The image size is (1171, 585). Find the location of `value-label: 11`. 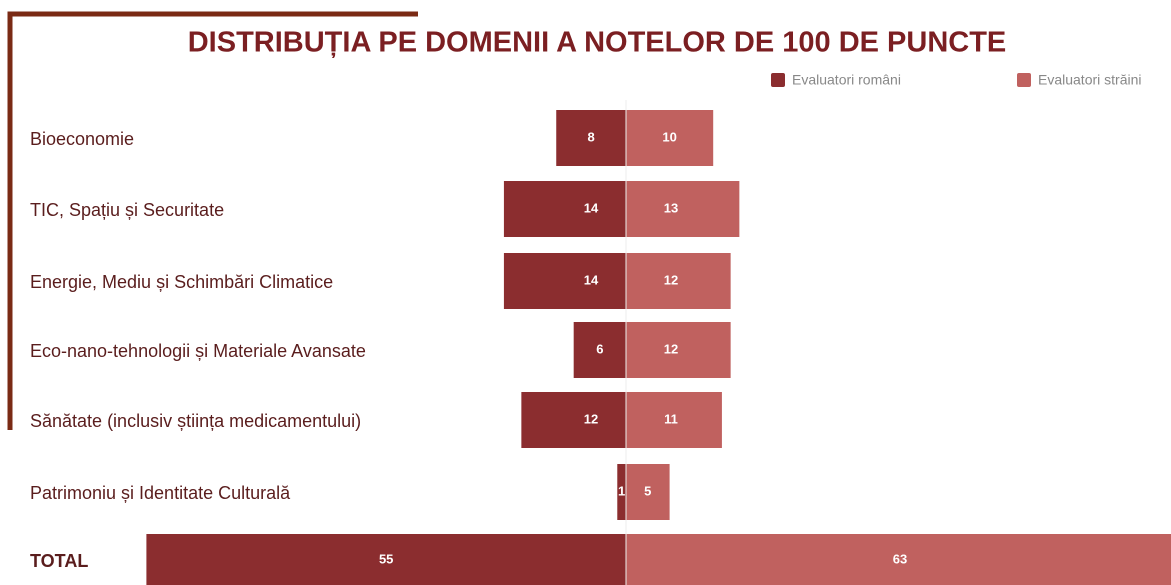

value-label: 11 is located at coordinates (671, 418).